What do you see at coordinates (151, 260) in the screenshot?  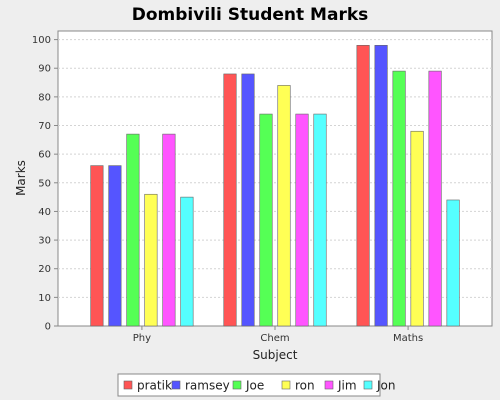 I see `bar-ron-phy` at bounding box center [151, 260].